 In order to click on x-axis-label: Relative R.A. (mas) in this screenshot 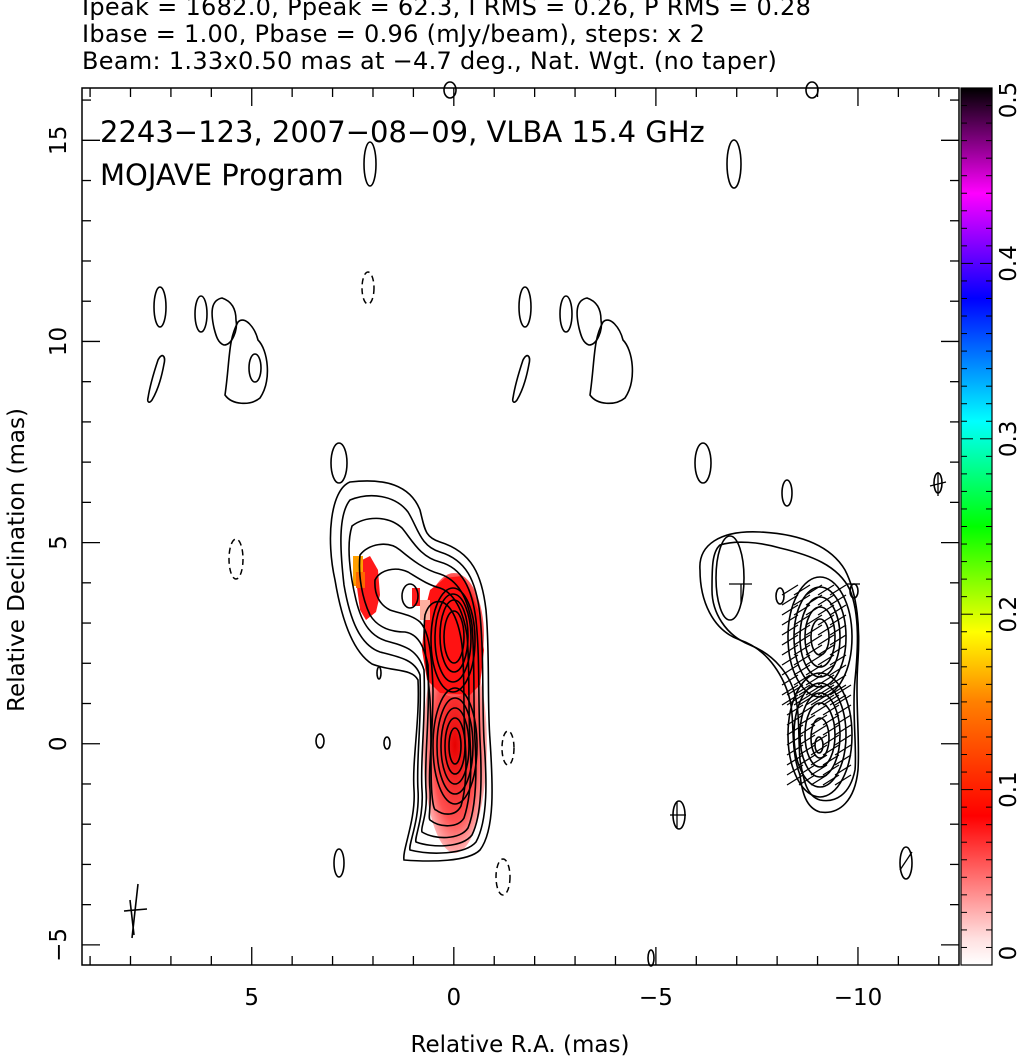, I will do `click(520, 1045)`.